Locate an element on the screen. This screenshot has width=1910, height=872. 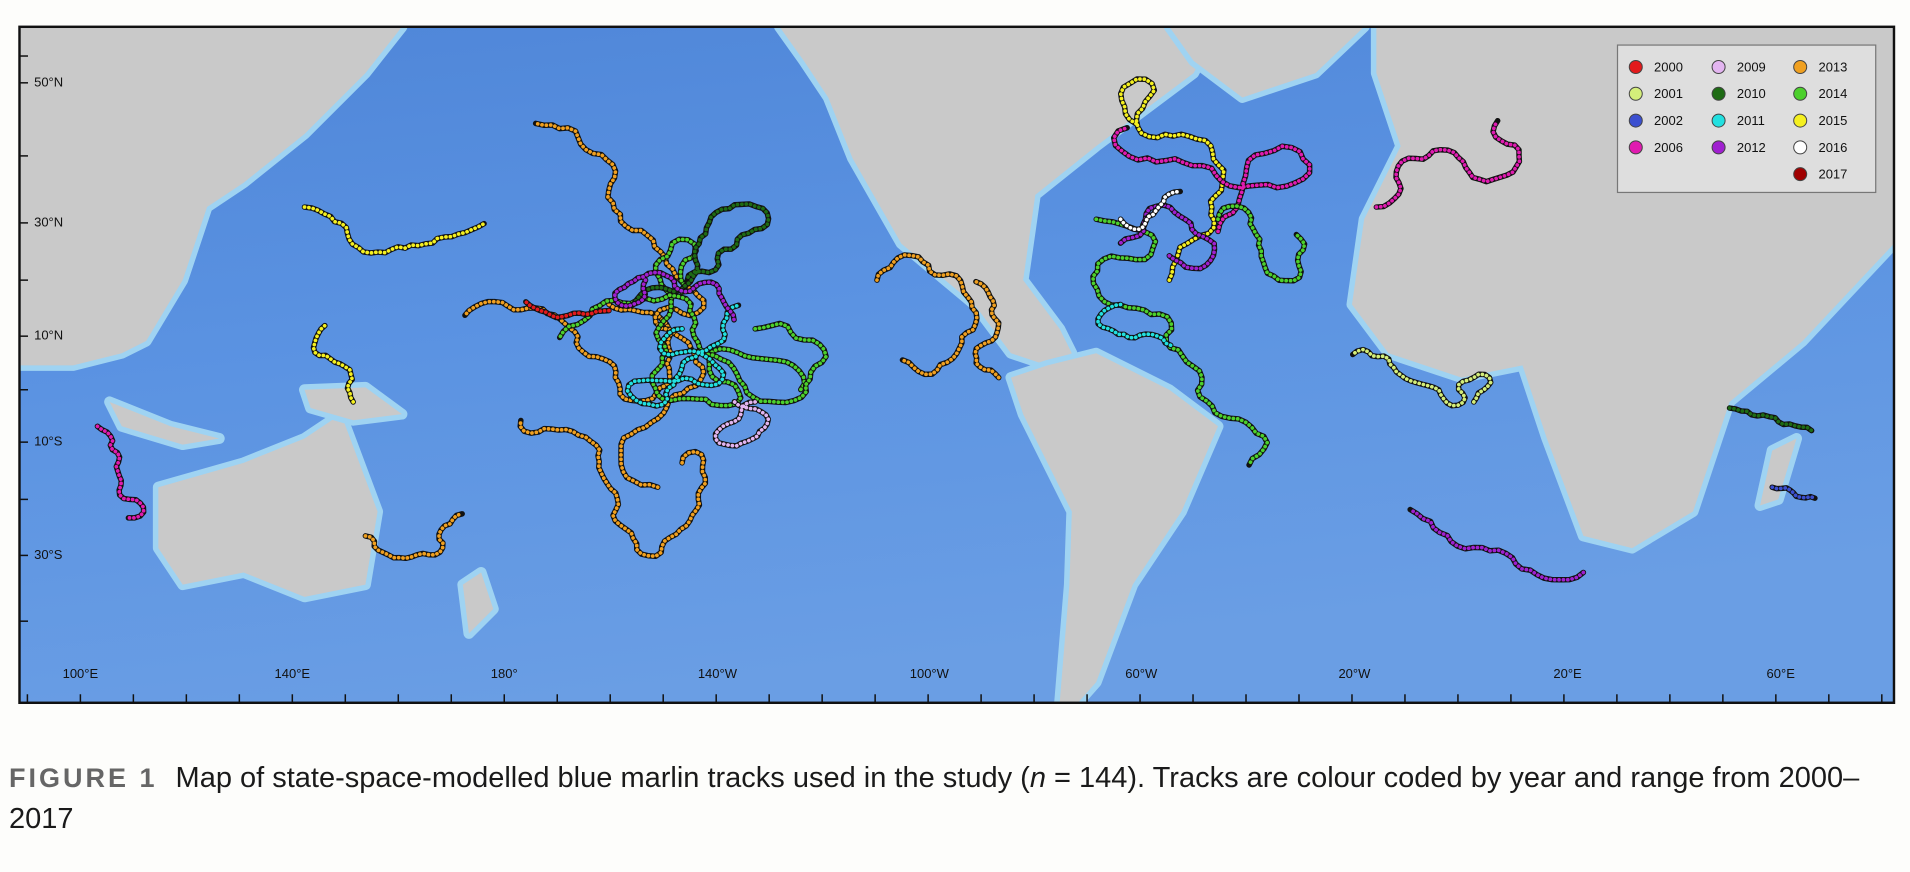
legend-label: 2001 is located at coordinates (1668, 93).